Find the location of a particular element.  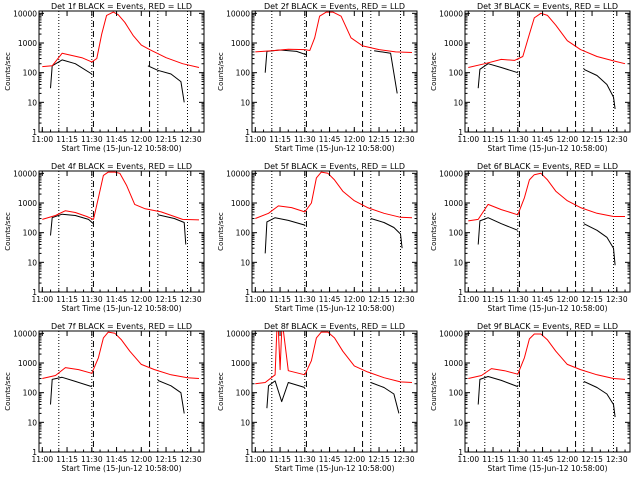

plot-title: Det 5f BLACK = Events, RED = LLD is located at coordinates (334, 166).